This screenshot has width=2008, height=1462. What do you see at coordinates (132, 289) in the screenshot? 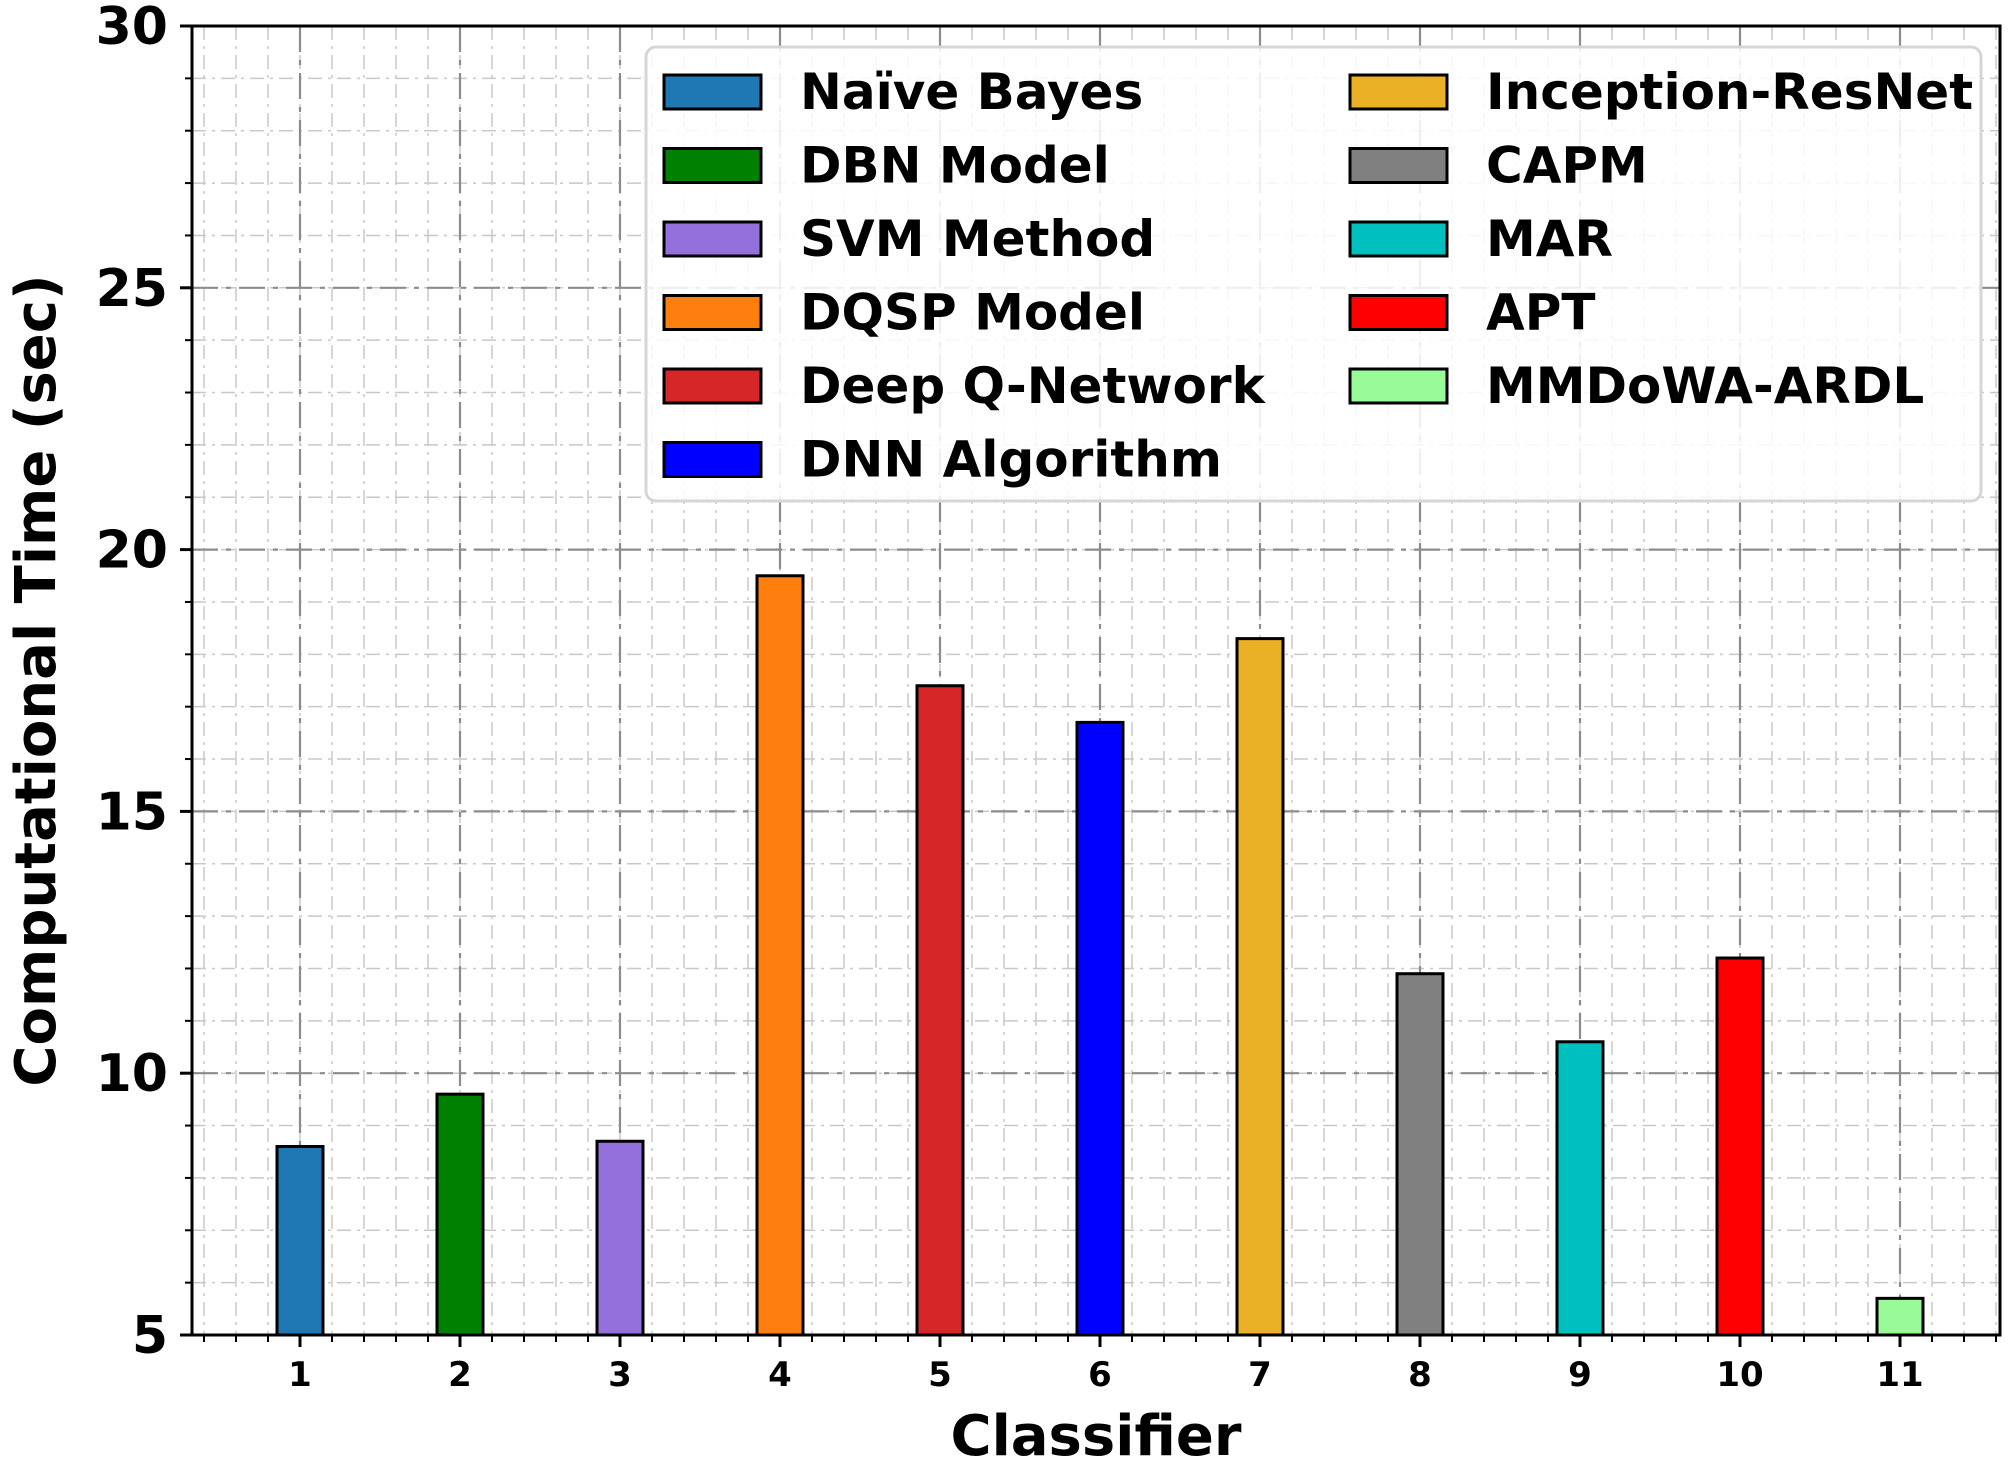
I see `y-tick-label: 25` at bounding box center [132, 289].